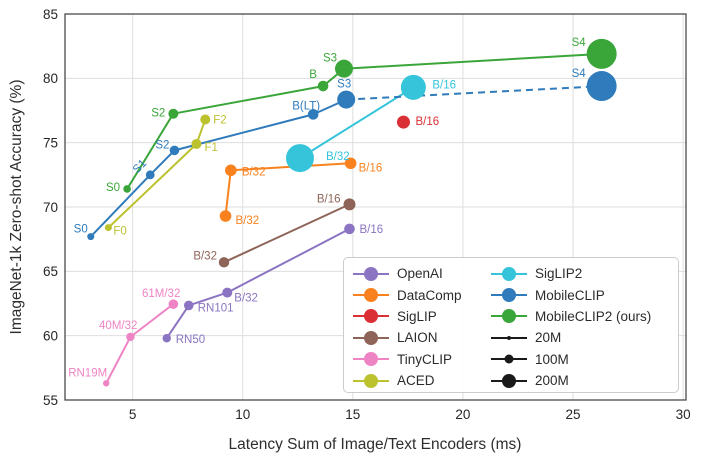  Describe the element at coordinates (299, 158) in the screenshot. I see `marker-SigLIP2-B/32` at that location.